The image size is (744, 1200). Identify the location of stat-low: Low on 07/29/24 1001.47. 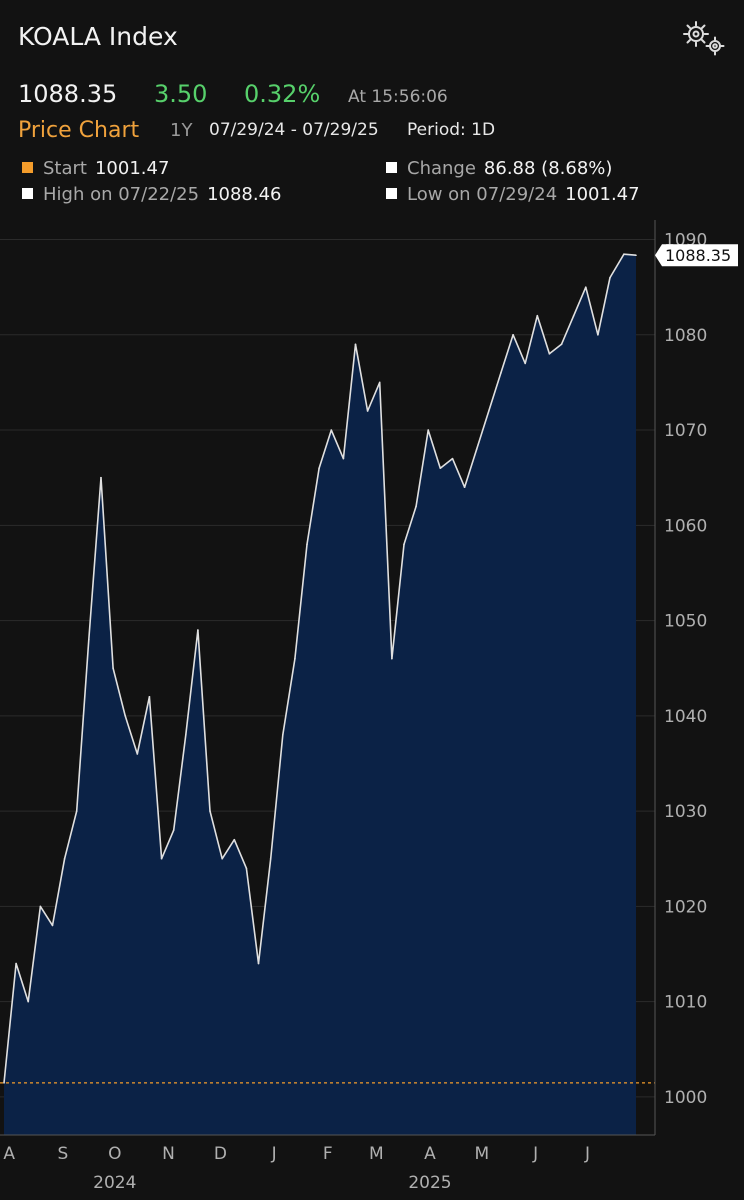
(513, 194).